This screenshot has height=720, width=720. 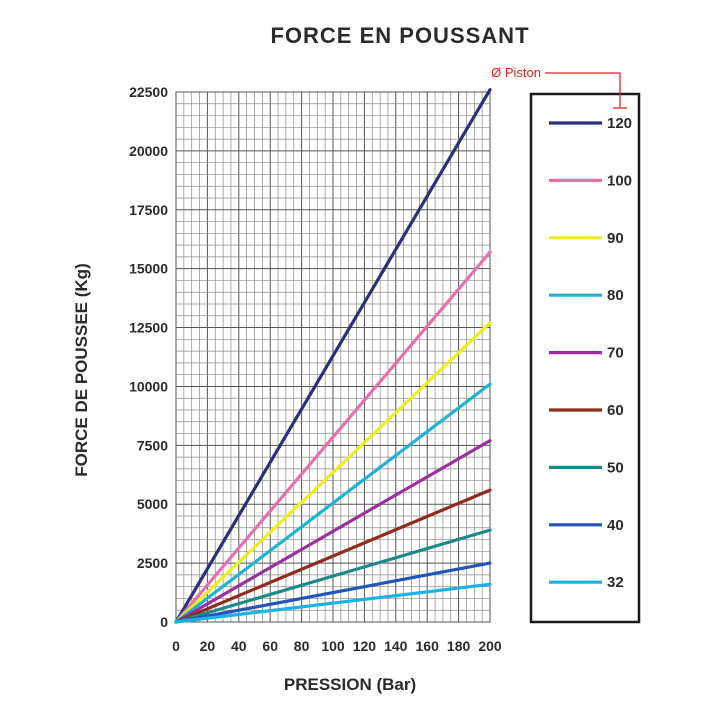 What do you see at coordinates (152, 563) in the screenshot?
I see `y-tick-label: 2500` at bounding box center [152, 563].